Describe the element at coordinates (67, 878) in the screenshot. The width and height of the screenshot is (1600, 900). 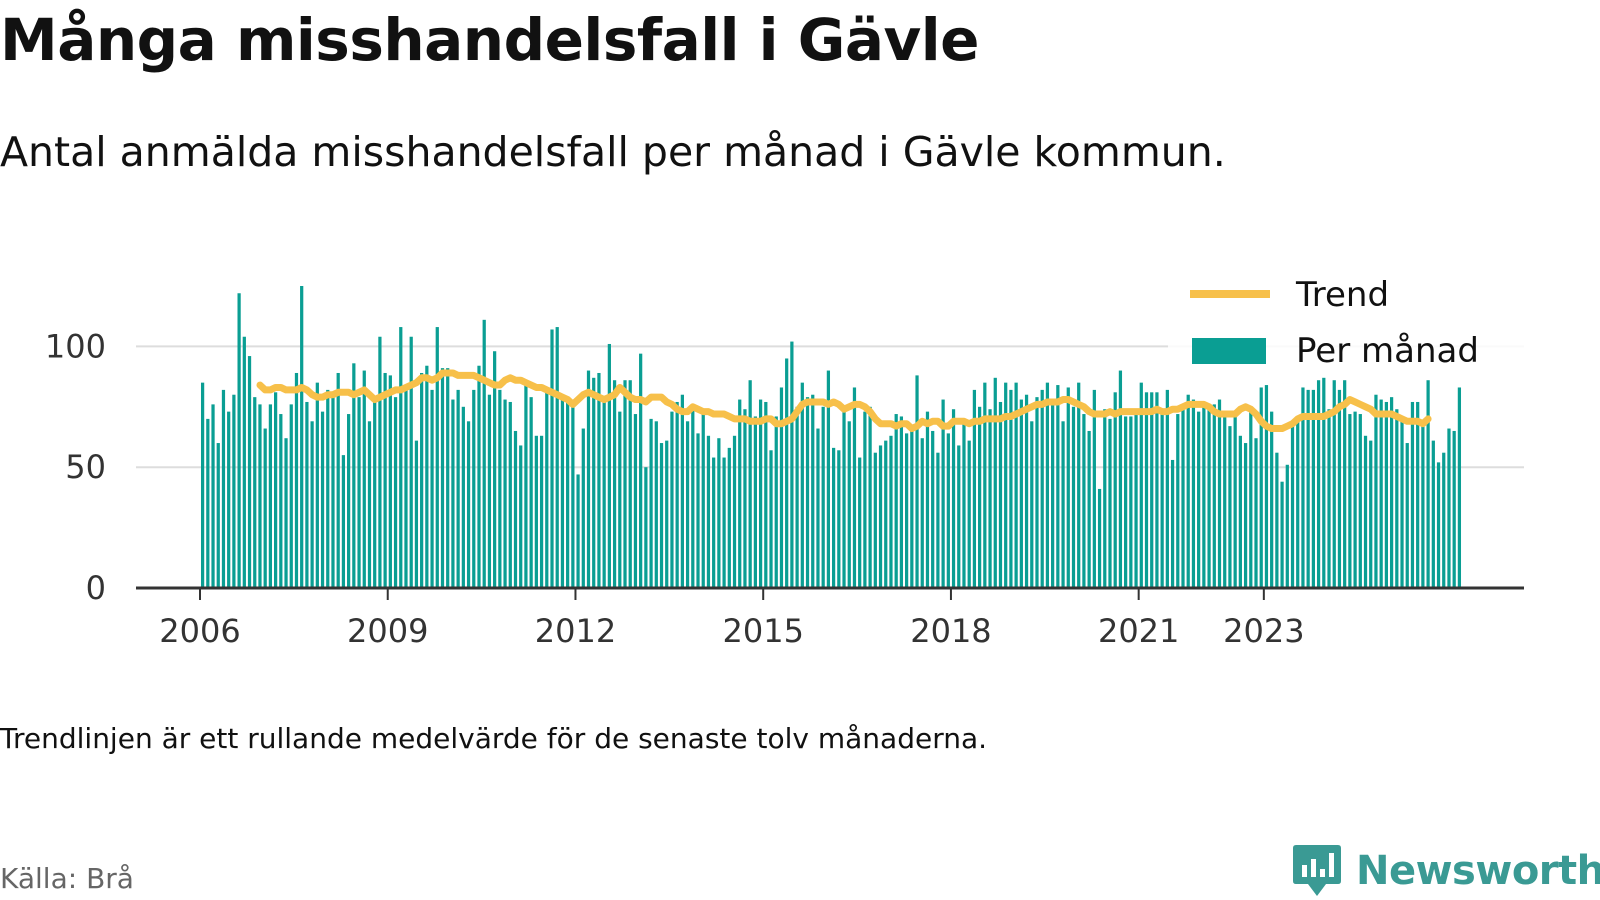
I see `source-label: Källa: Brå` at that location.